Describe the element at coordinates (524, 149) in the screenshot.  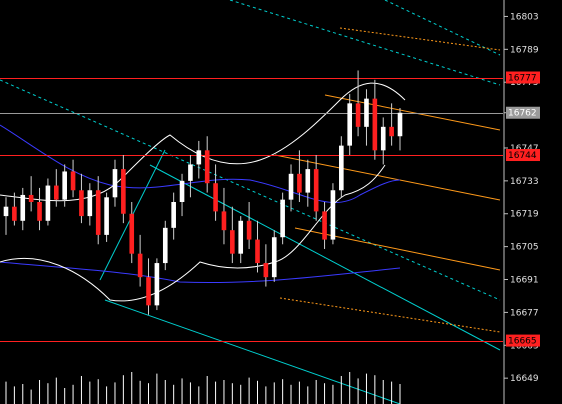
I see `y-tick-label: 16747` at that location.